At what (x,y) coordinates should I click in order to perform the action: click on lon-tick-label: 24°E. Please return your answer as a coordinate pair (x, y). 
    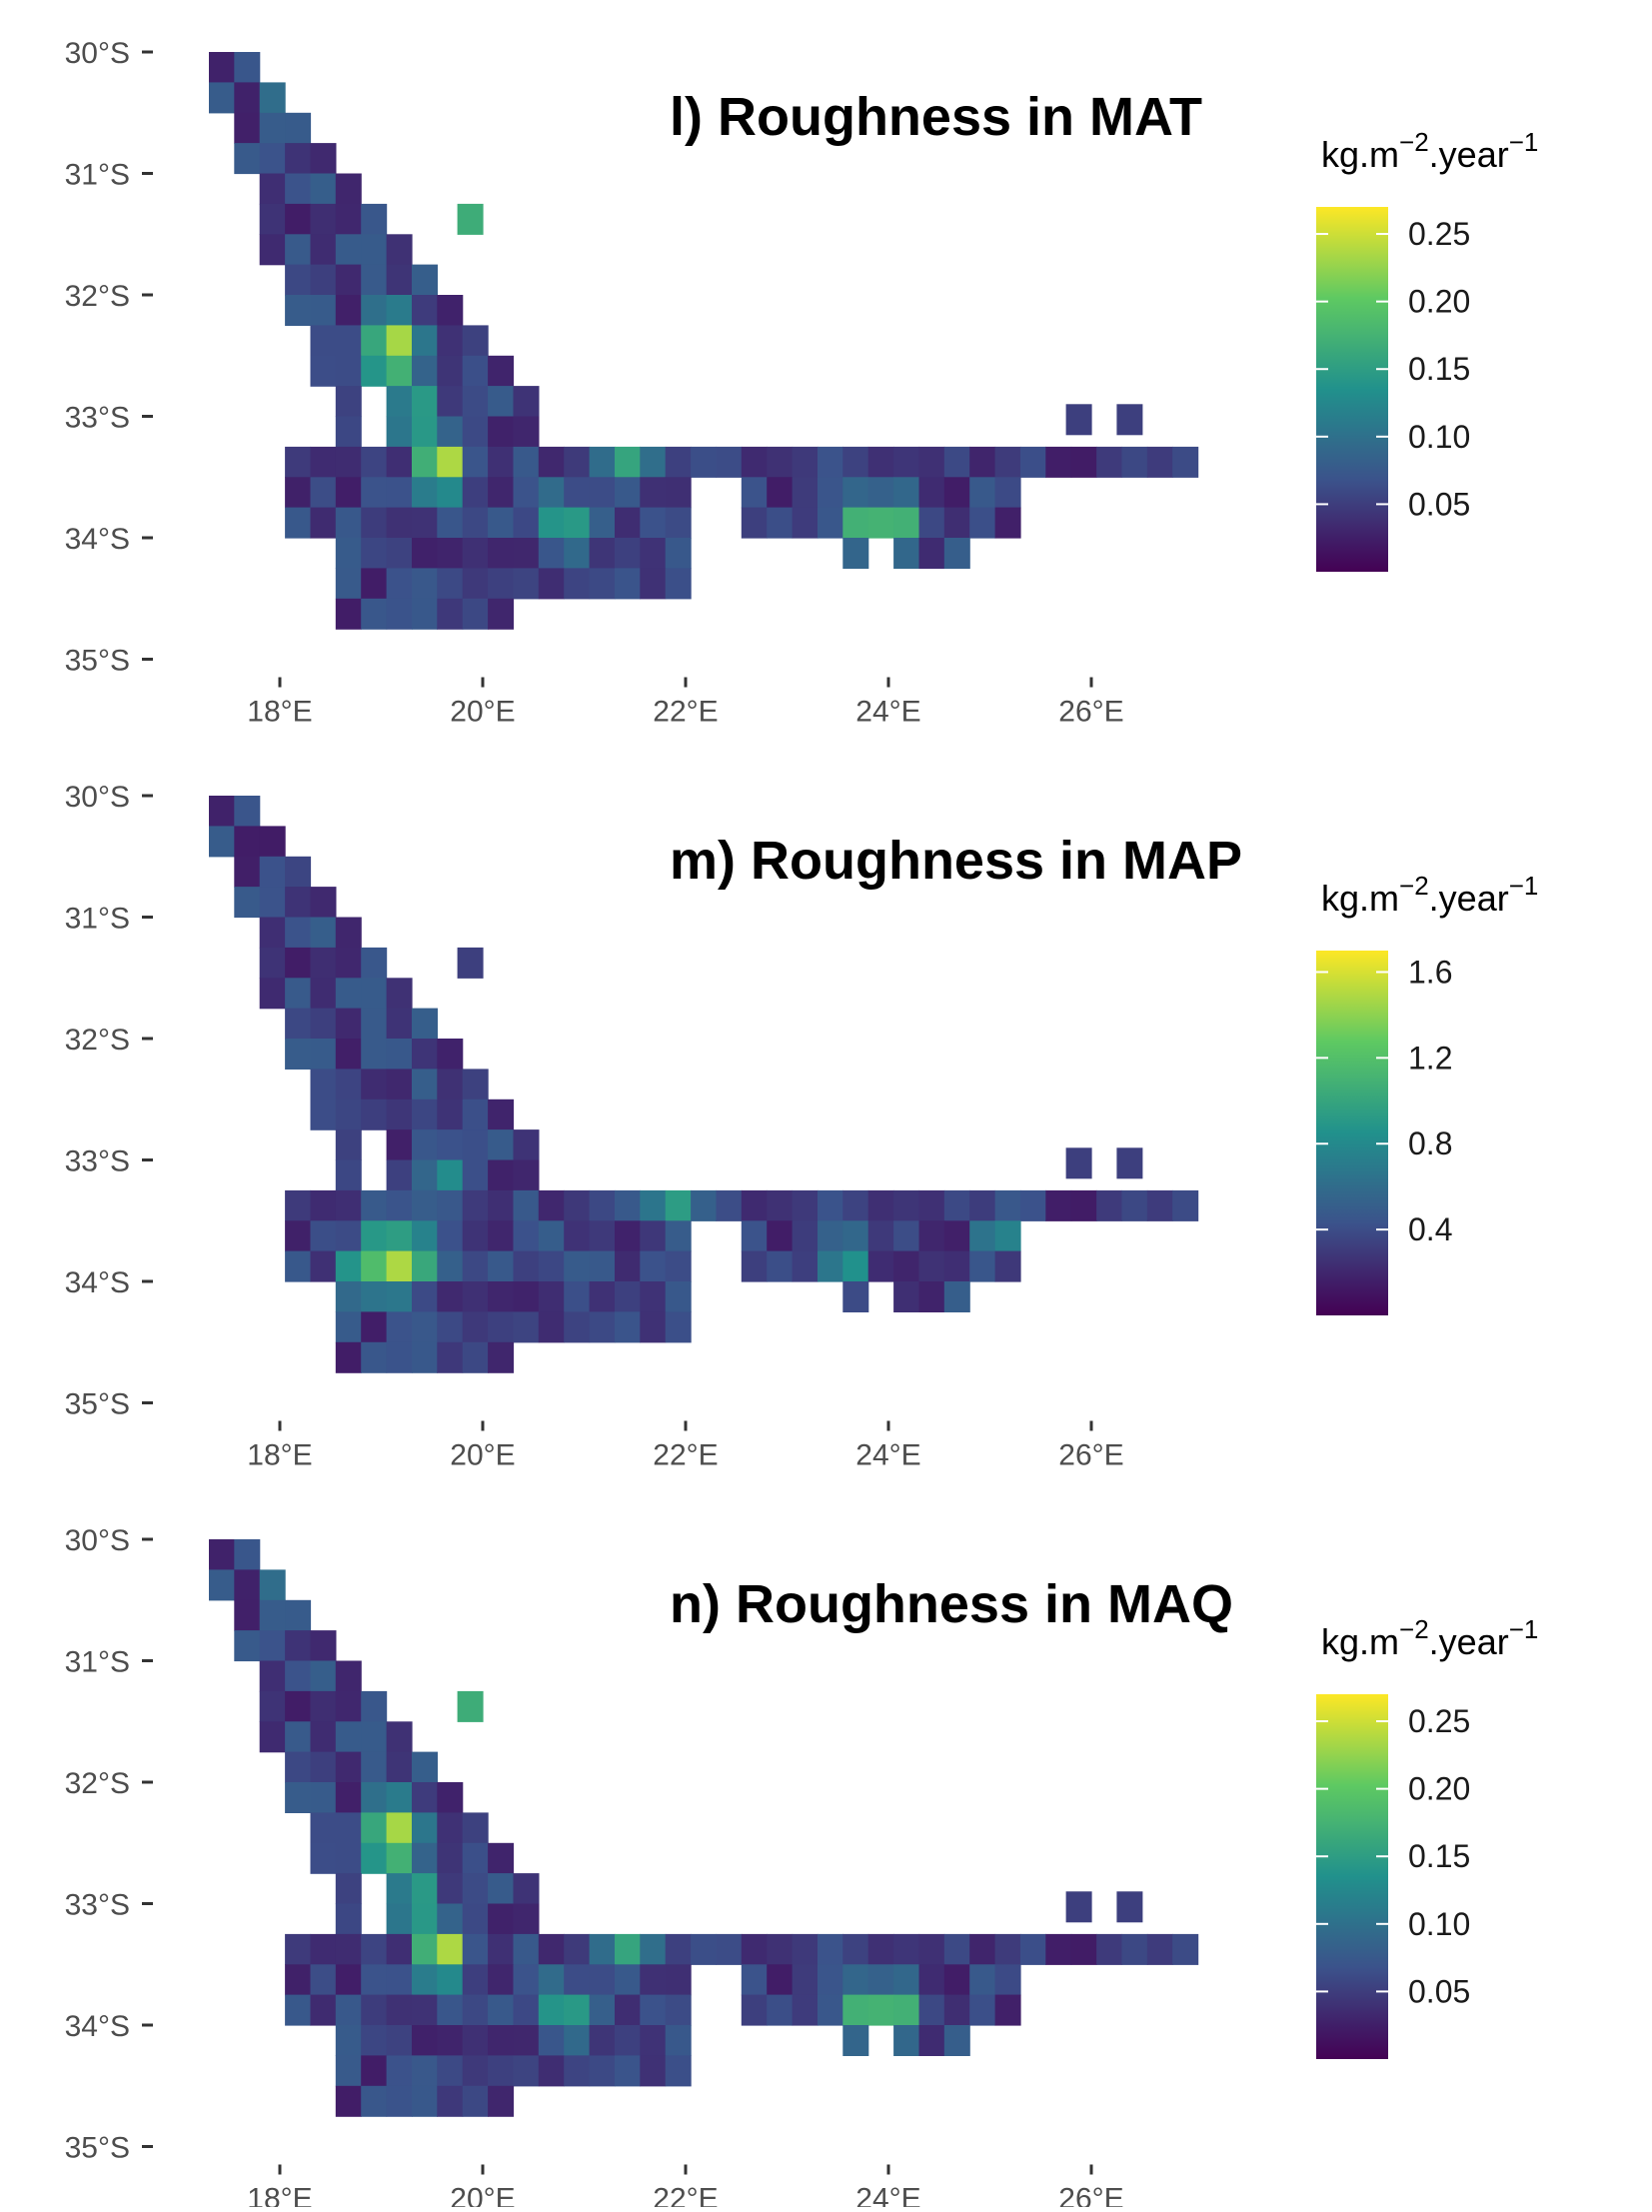
    Looking at the image, I should click on (887, 2195).